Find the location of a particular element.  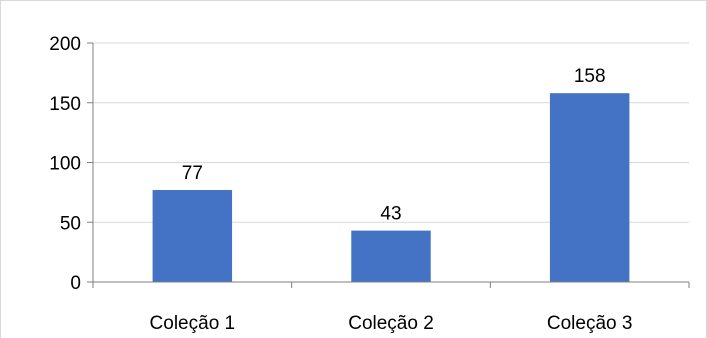

y-tick-label: 150 is located at coordinates (65, 104).